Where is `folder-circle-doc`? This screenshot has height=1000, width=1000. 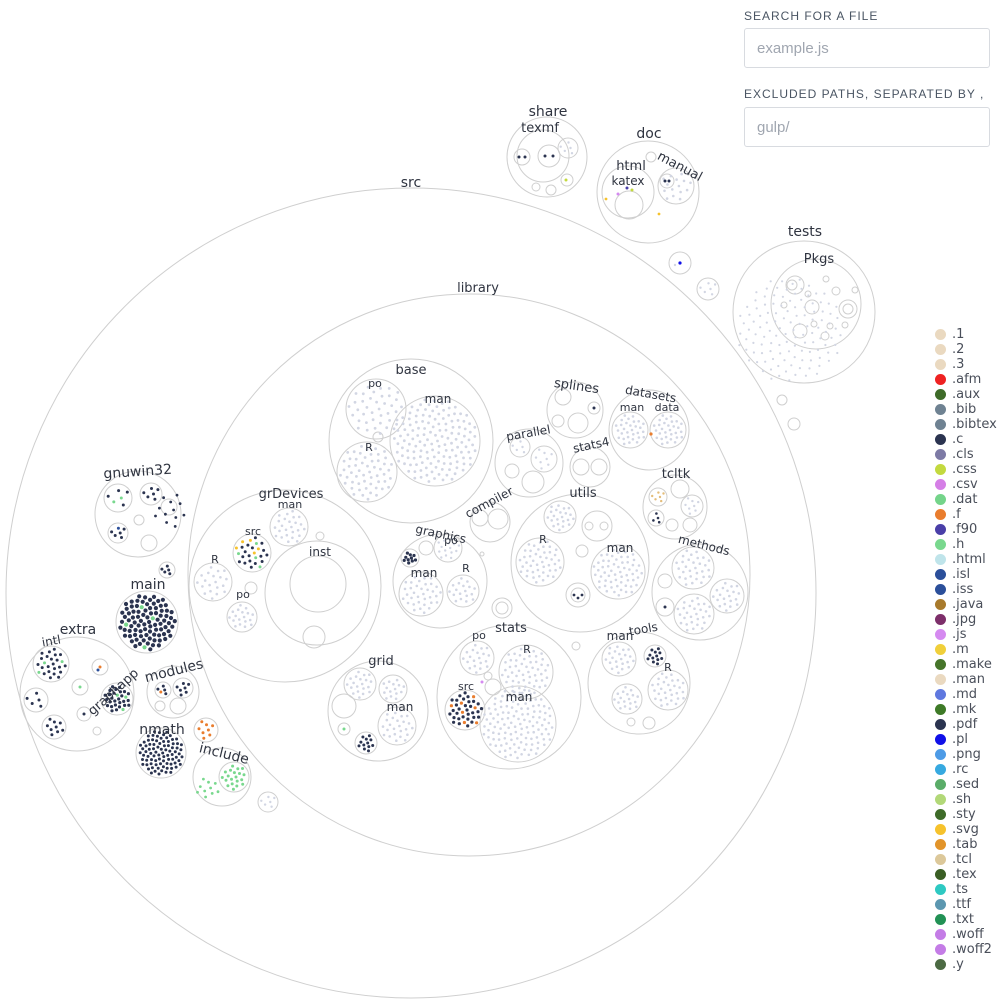 folder-circle-doc is located at coordinates (648, 192).